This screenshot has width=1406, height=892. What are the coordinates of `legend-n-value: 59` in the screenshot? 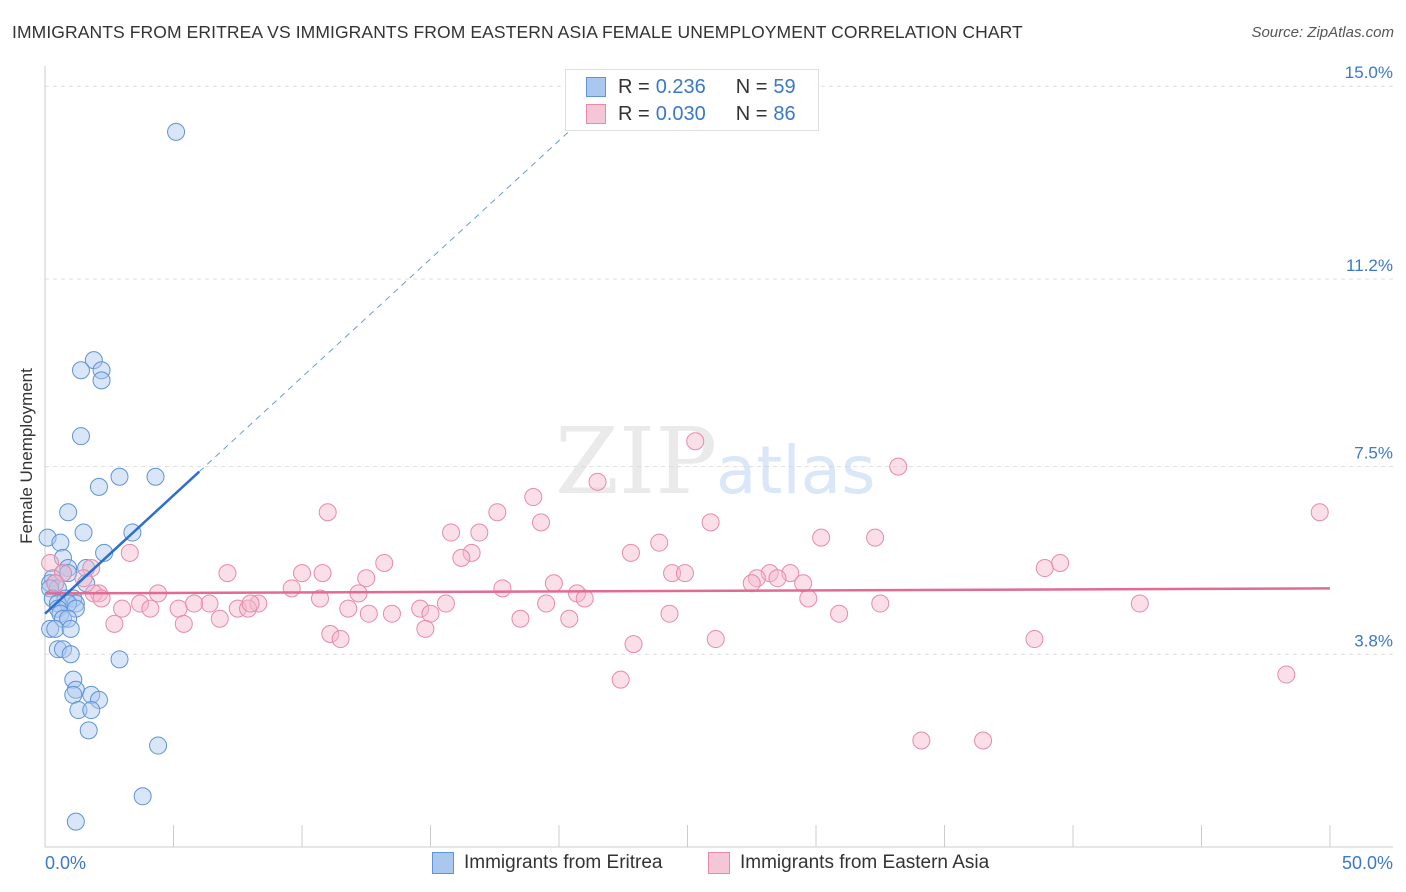 It's located at (784, 86).